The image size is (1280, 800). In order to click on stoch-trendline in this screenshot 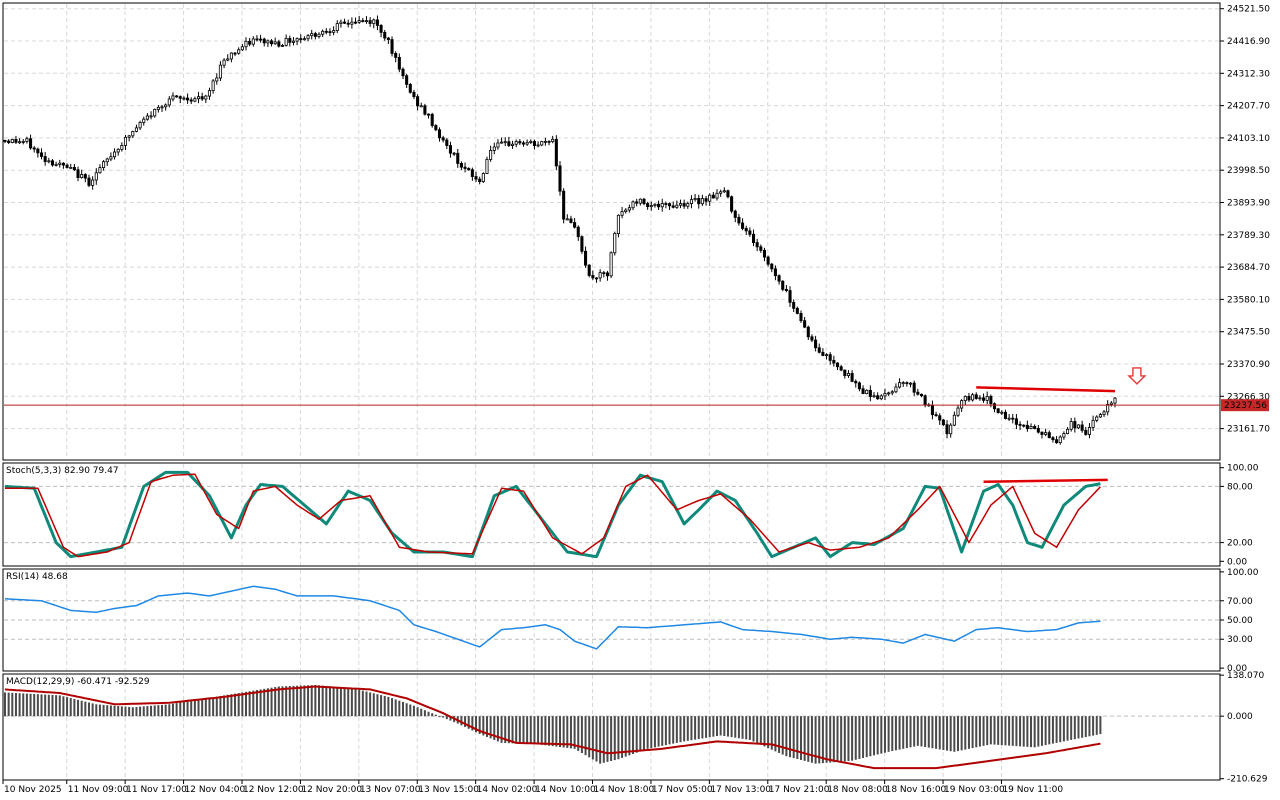, I will do `click(1045, 480)`.